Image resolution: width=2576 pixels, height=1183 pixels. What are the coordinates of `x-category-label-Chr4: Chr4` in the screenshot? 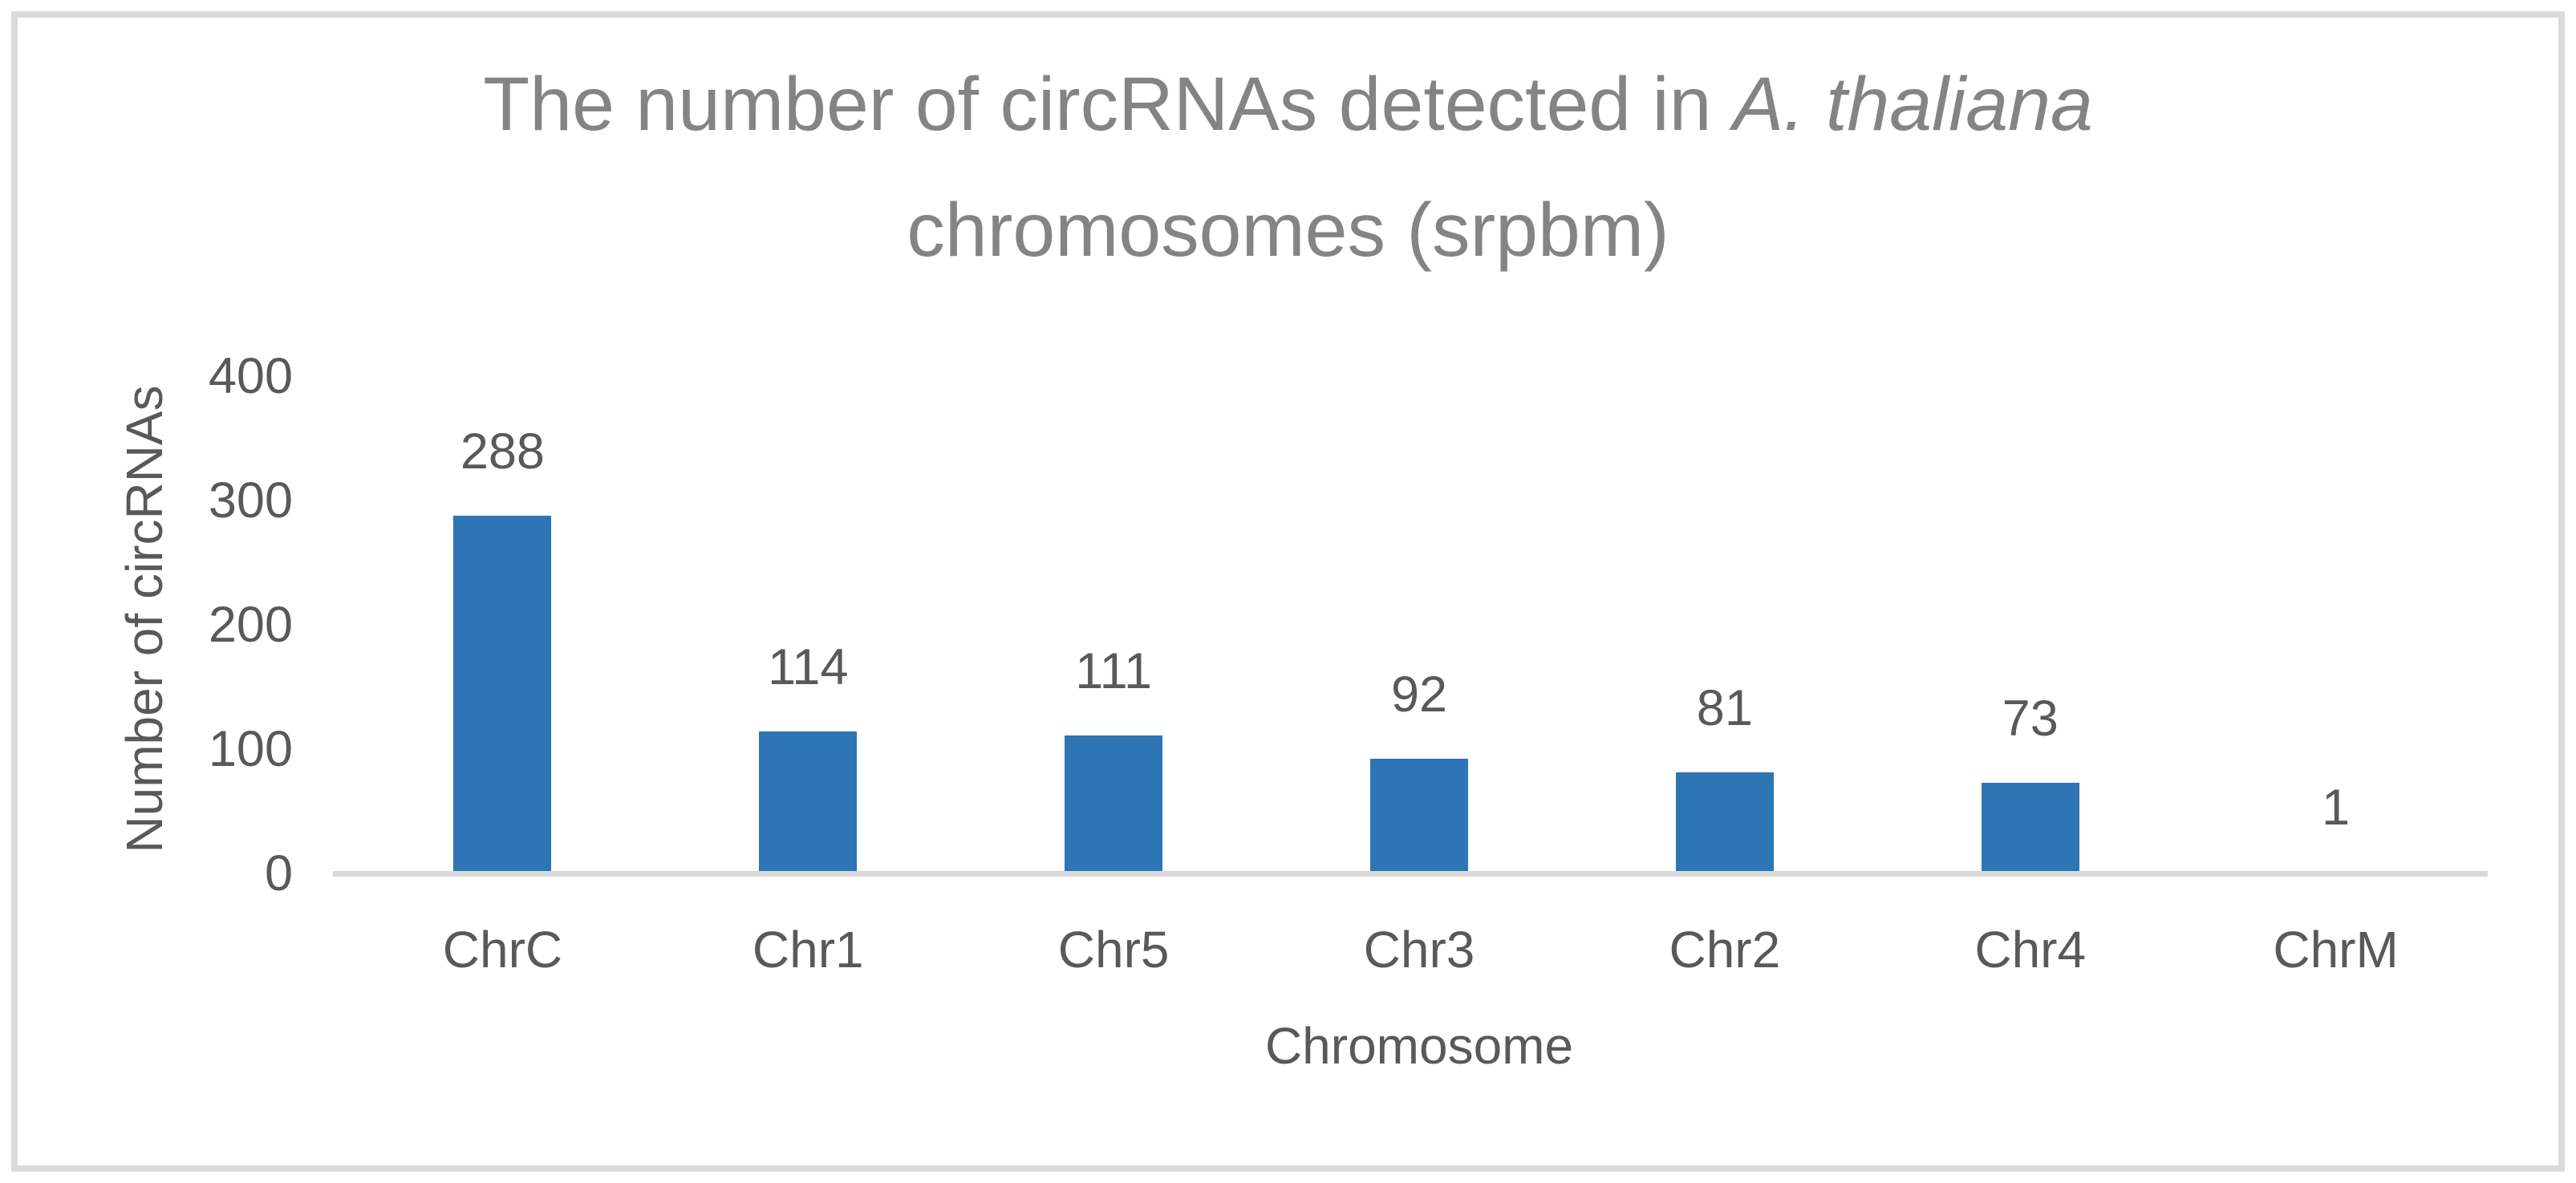 It's located at (2030, 949).